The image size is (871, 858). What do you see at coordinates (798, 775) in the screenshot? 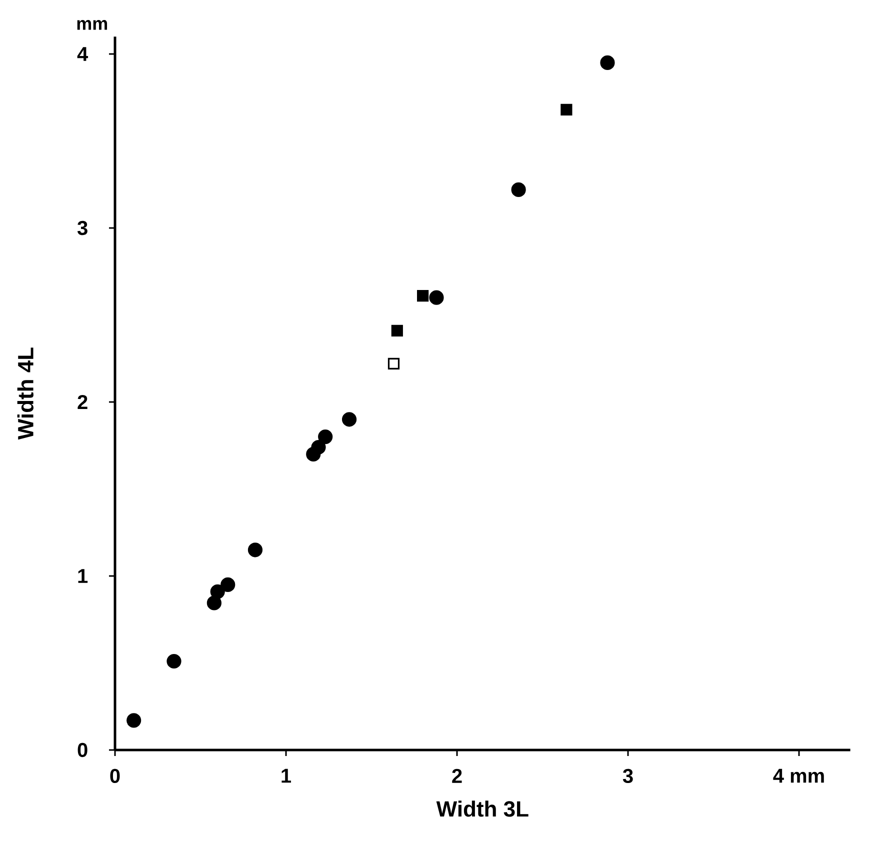
I see `x-tick-label: 4 mm` at bounding box center [798, 775].